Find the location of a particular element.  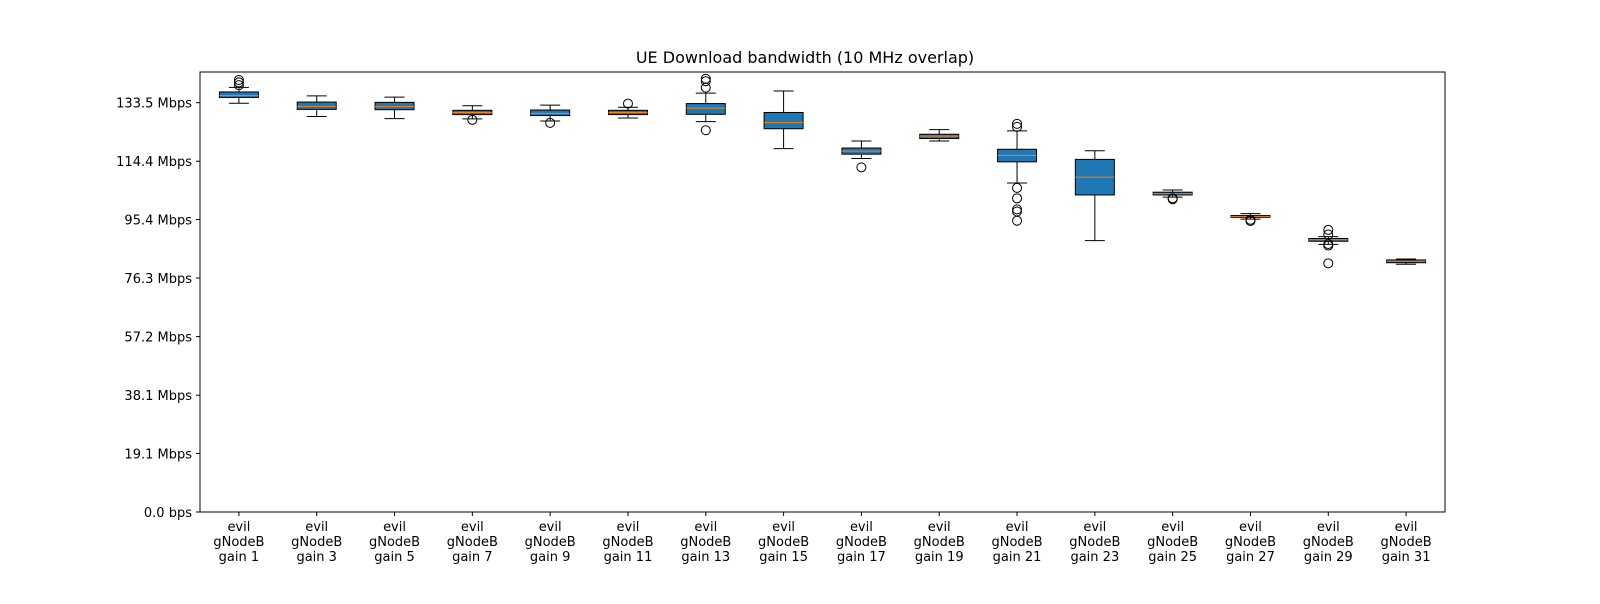

x-tick-label: gain 13 is located at coordinates (705, 557).